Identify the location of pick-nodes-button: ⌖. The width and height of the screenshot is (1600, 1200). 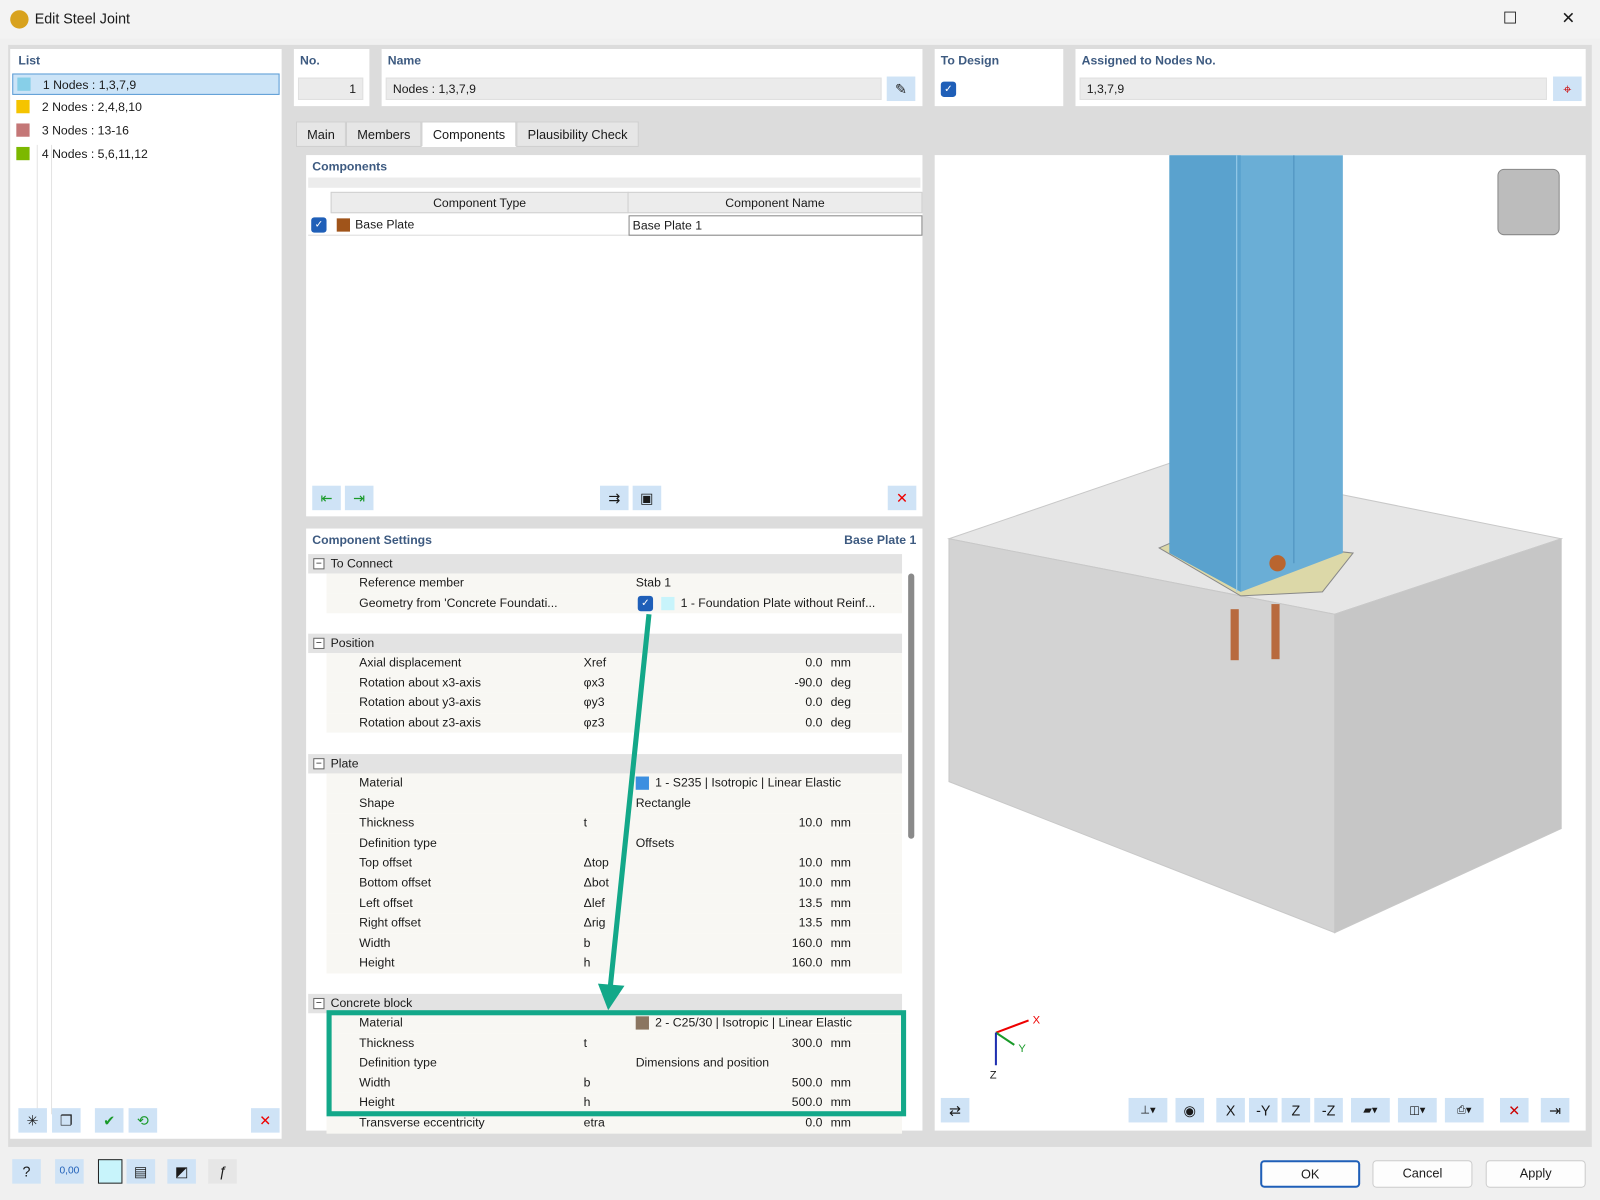
(1567, 89).